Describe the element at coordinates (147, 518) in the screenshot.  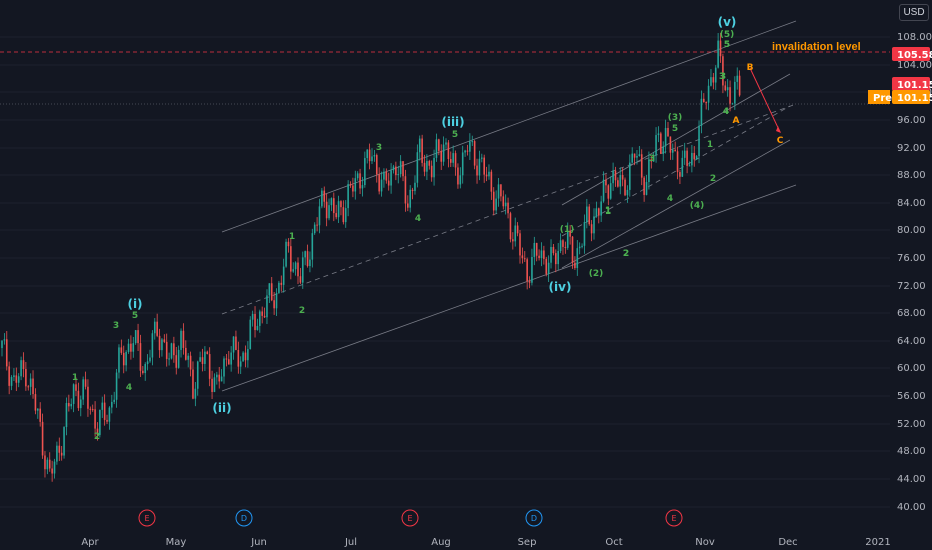
I see `event-marker` at that location.